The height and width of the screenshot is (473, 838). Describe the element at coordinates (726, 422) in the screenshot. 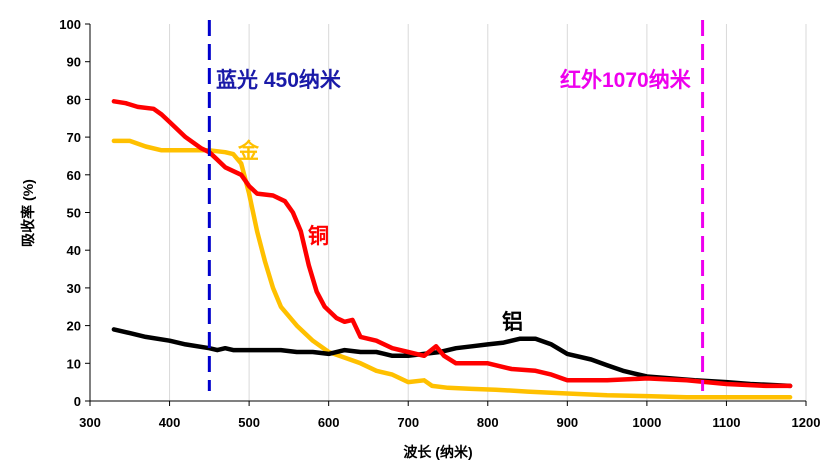

I see `x-tick-label: 1100` at that location.